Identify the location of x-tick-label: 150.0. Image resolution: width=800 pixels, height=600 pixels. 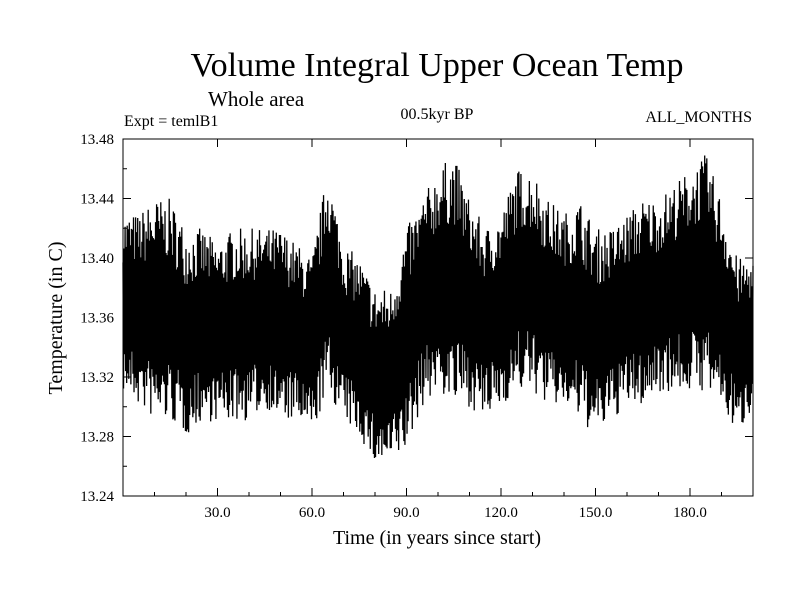
(596, 513).